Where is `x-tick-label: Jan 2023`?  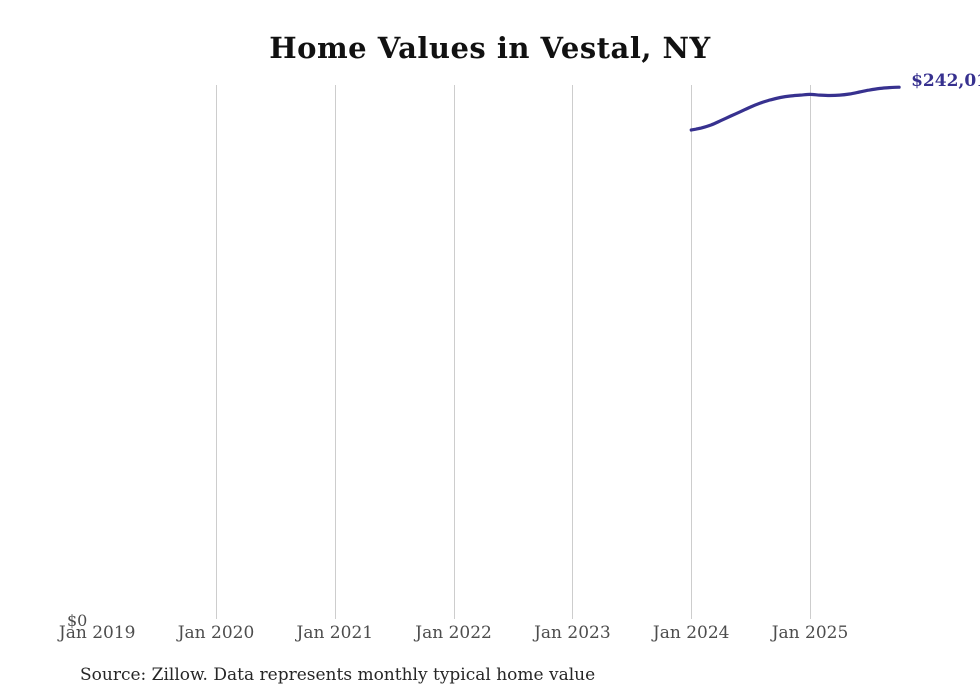
x-tick-label: Jan 2023 is located at coordinates (572, 633).